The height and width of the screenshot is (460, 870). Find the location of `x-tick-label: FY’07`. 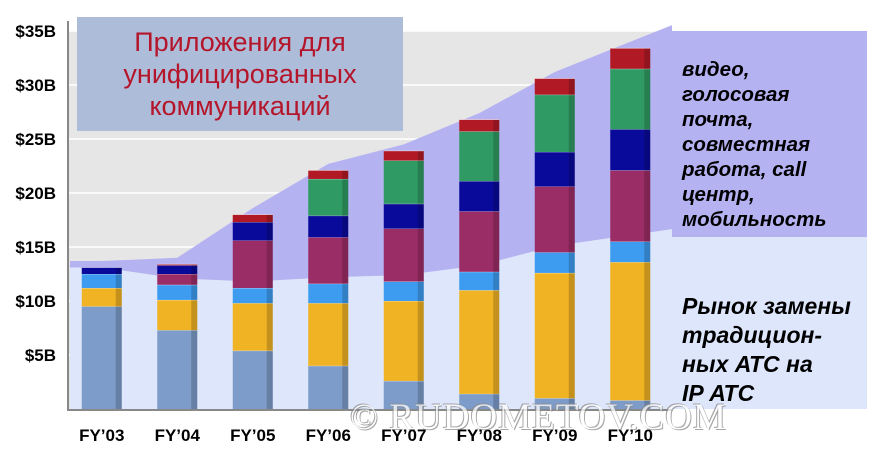

x-tick-label: FY’07 is located at coordinates (403, 435).